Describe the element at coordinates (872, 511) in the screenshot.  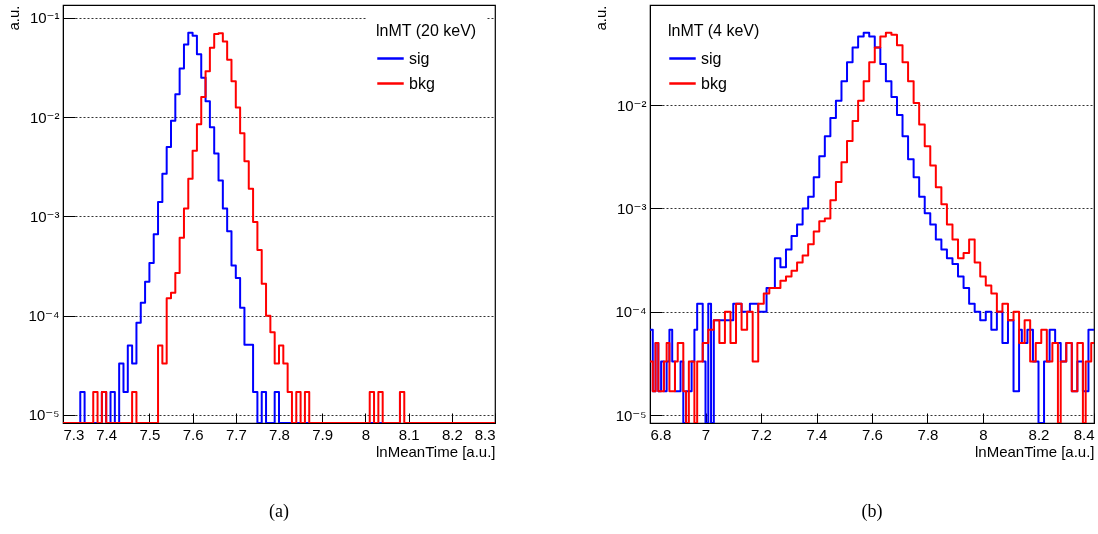
I see `text: (b)` at that location.